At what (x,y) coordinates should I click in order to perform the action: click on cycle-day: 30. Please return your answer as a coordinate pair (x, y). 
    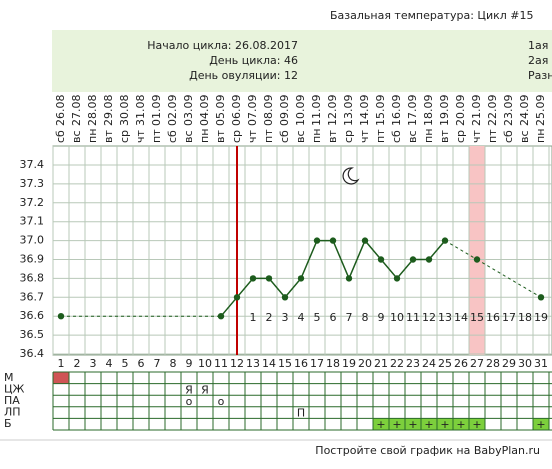
    Looking at the image, I should click on (525, 363).